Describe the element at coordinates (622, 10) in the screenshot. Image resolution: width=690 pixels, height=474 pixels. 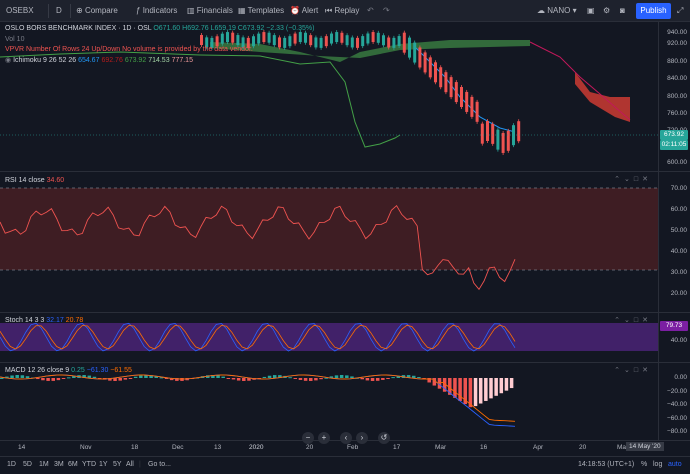
I see `camera-icon: ◙` at that location.